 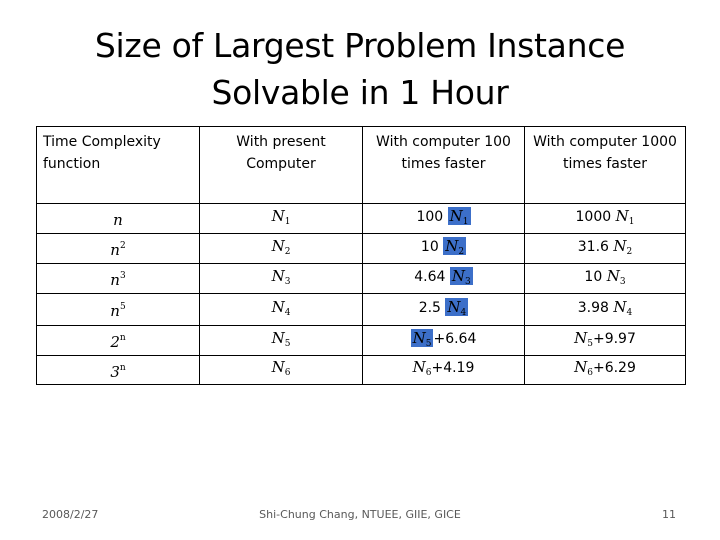 I want to click on table-row: n5 N4 2.5 N4 3.98 N4, so click(x=361, y=309).